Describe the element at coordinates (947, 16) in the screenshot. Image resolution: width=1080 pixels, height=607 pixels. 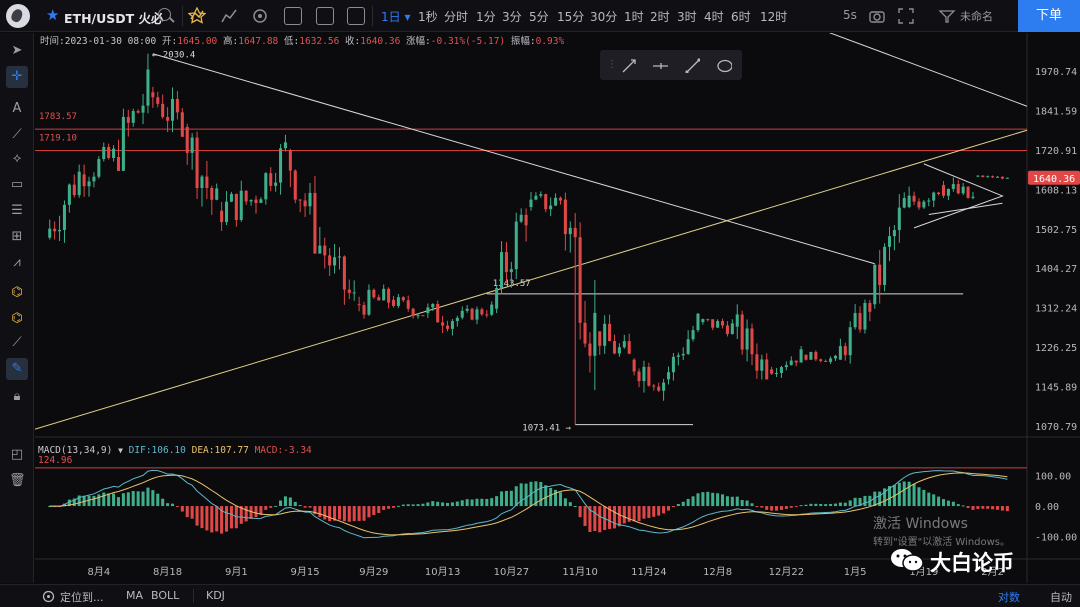
I see `draw-icon` at that location.